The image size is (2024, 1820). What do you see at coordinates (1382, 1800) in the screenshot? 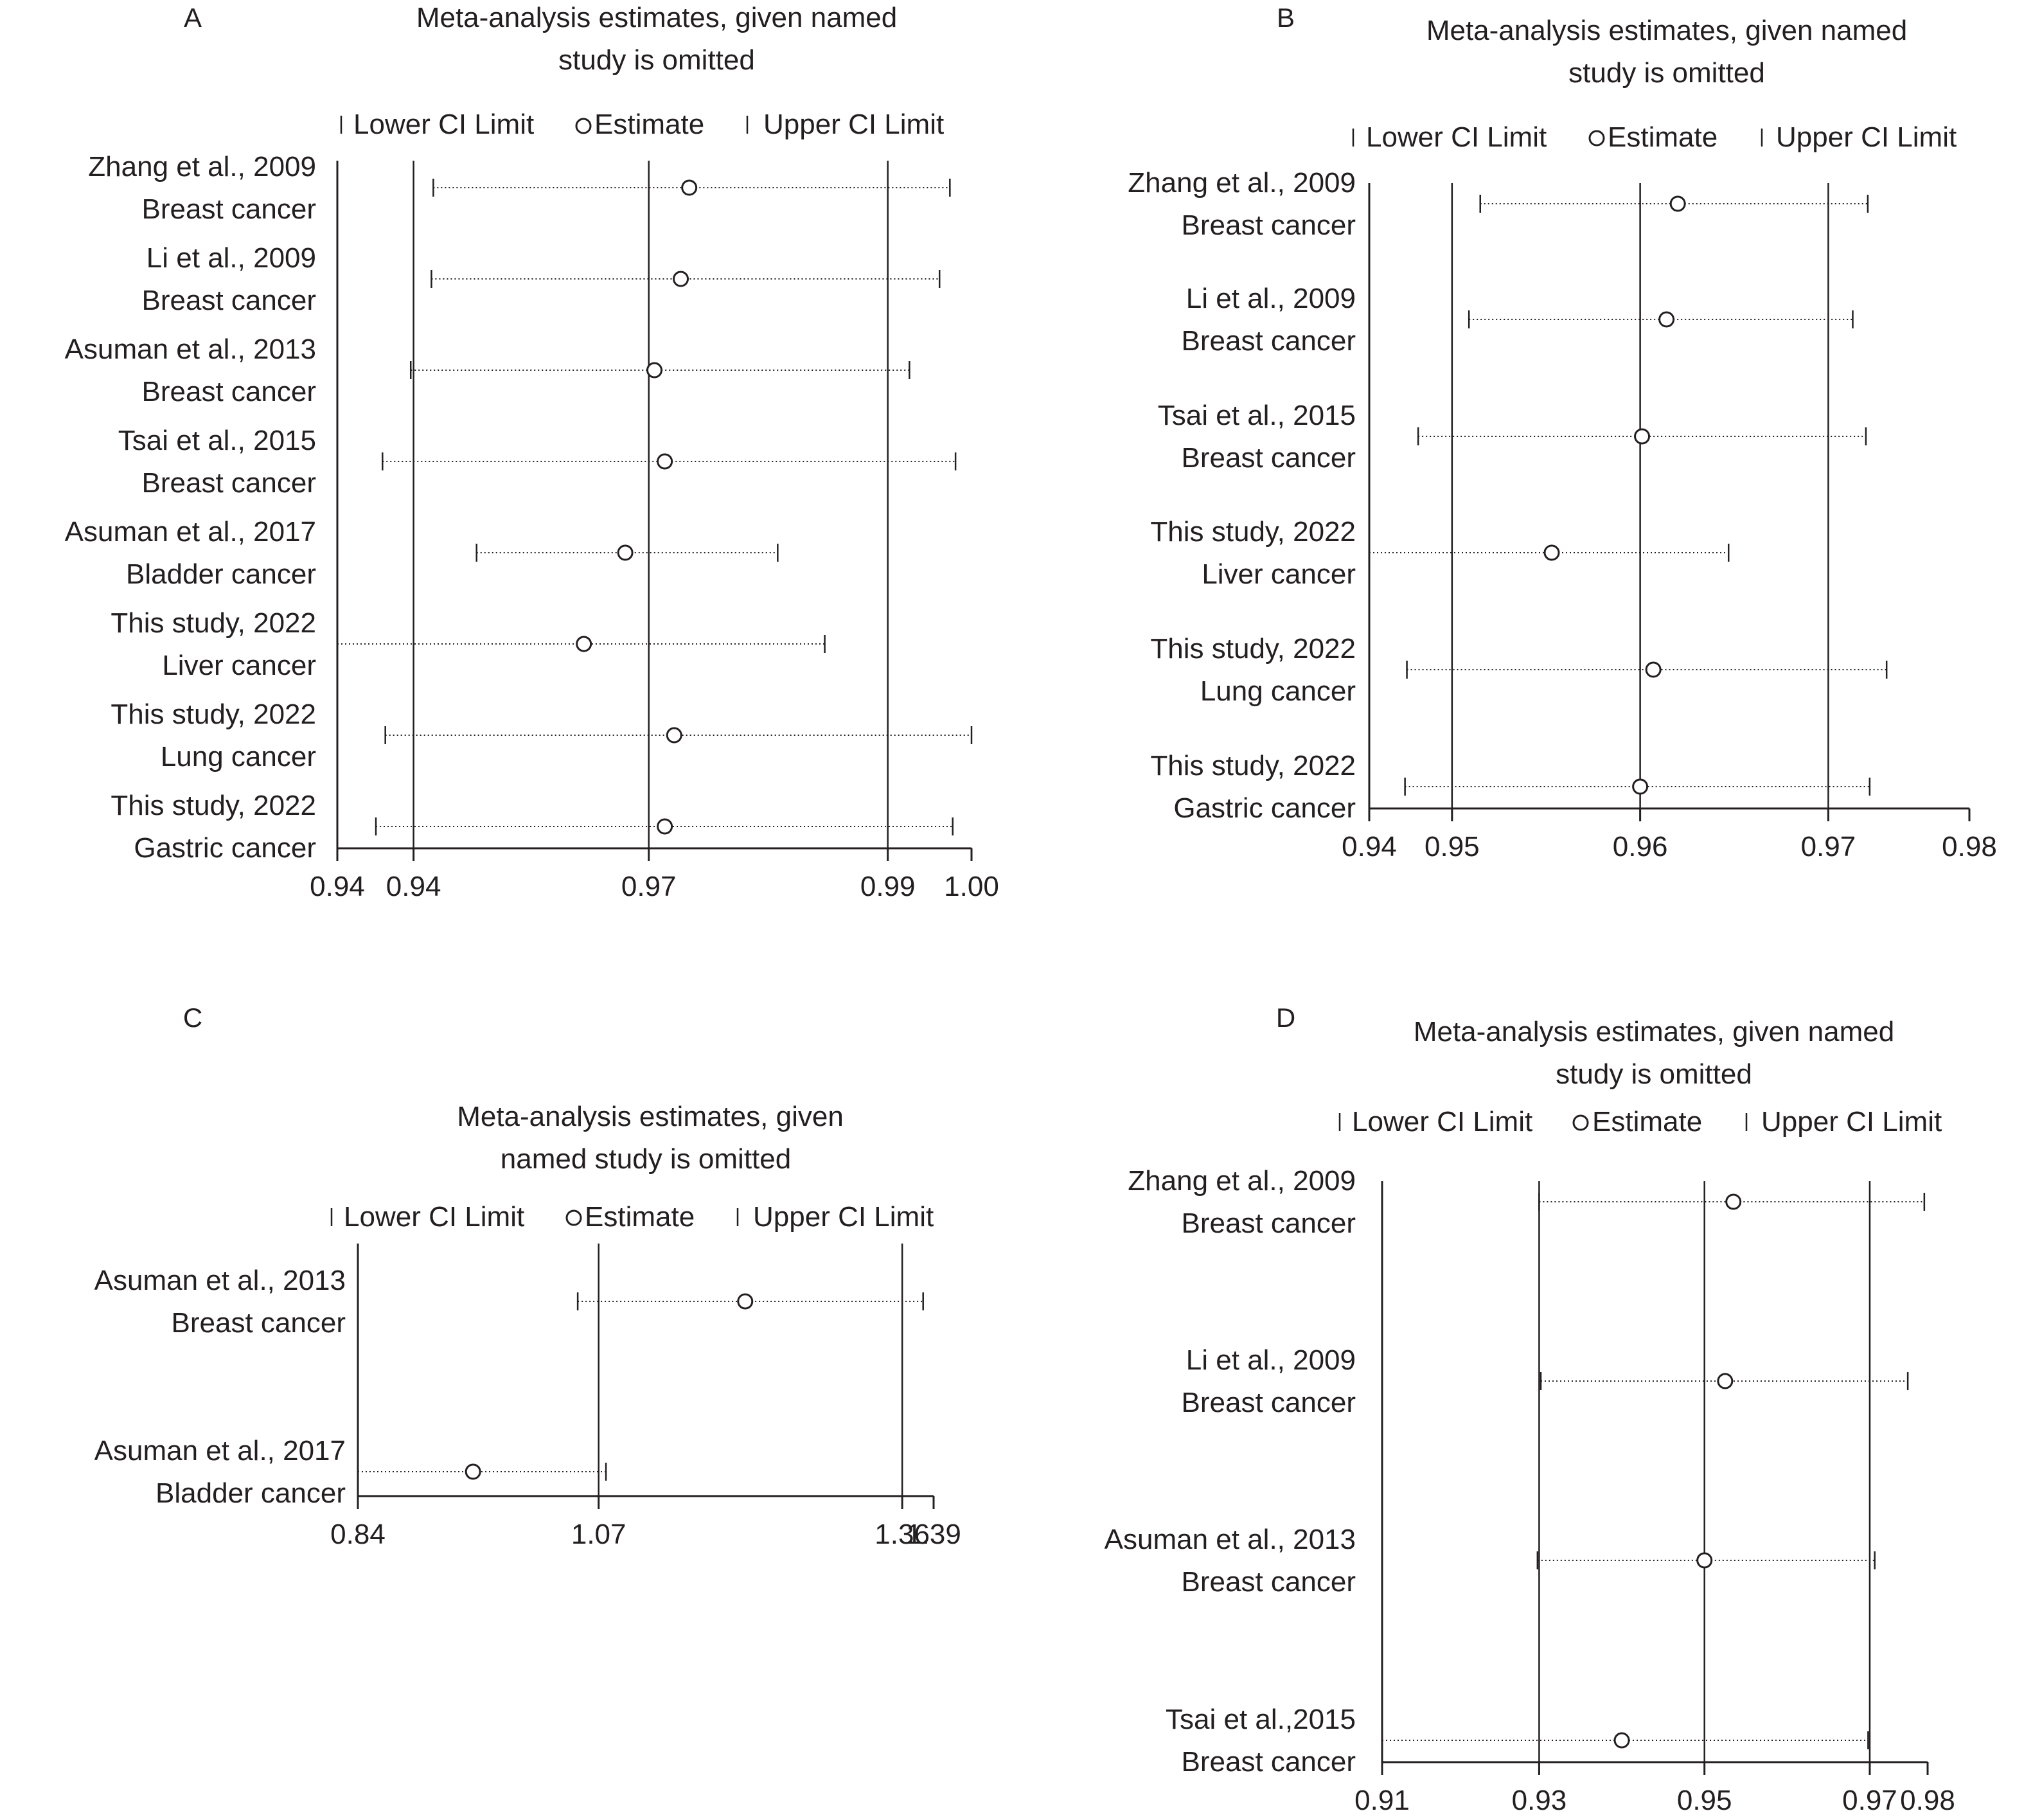
I see `x-tick-label: 0.91` at bounding box center [1382, 1800].